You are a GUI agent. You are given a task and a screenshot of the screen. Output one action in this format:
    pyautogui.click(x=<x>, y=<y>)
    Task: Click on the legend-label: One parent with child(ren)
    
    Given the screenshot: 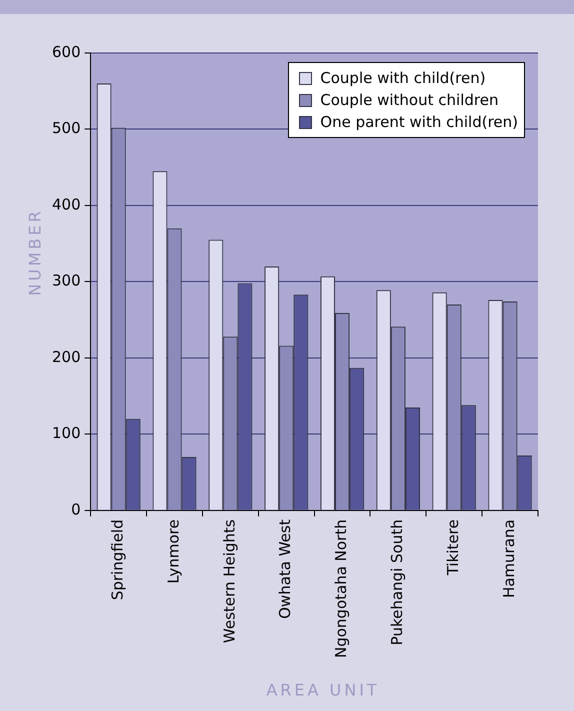 What is the action you would take?
    pyautogui.click(x=419, y=122)
    